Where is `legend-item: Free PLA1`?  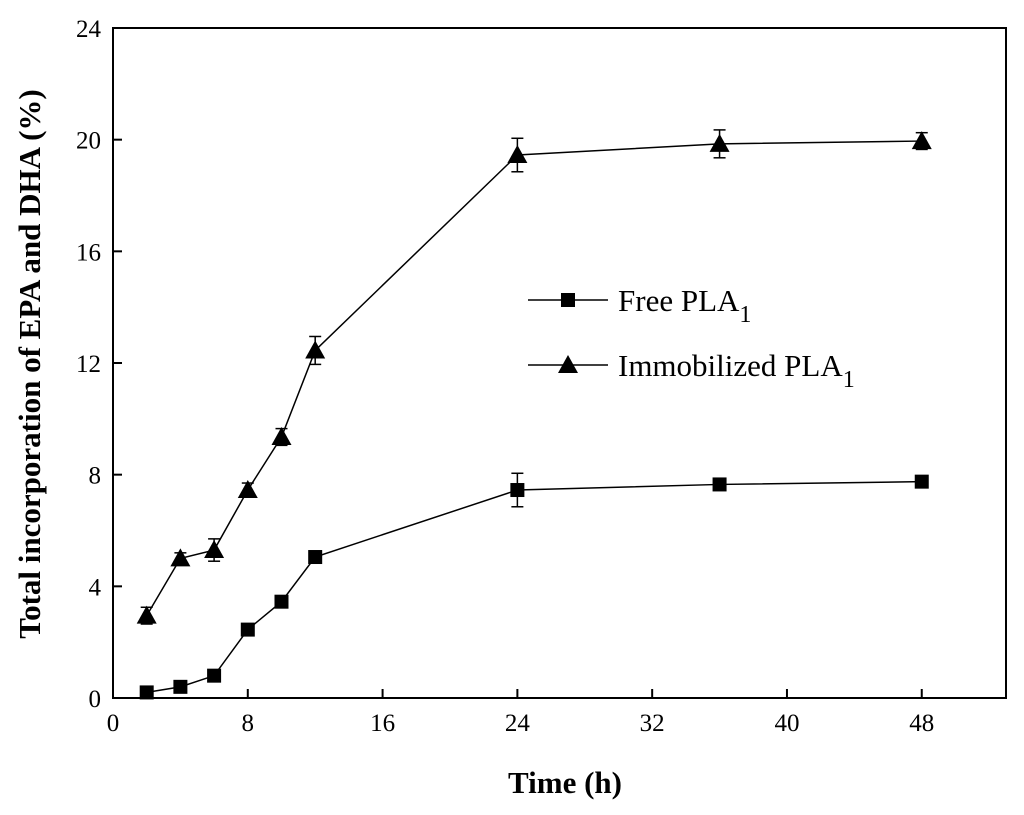
legend-item: Free PLA1 is located at coordinates (639, 305).